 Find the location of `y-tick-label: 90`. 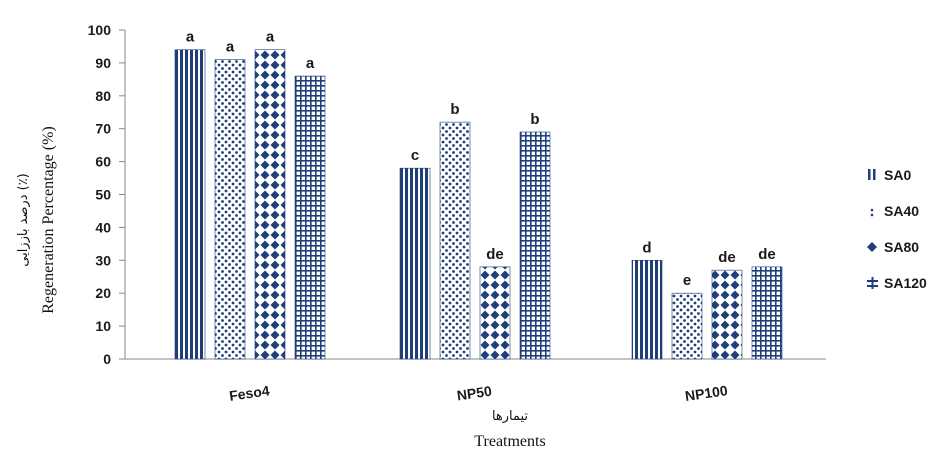

y-tick-label: 90 is located at coordinates (103, 63).